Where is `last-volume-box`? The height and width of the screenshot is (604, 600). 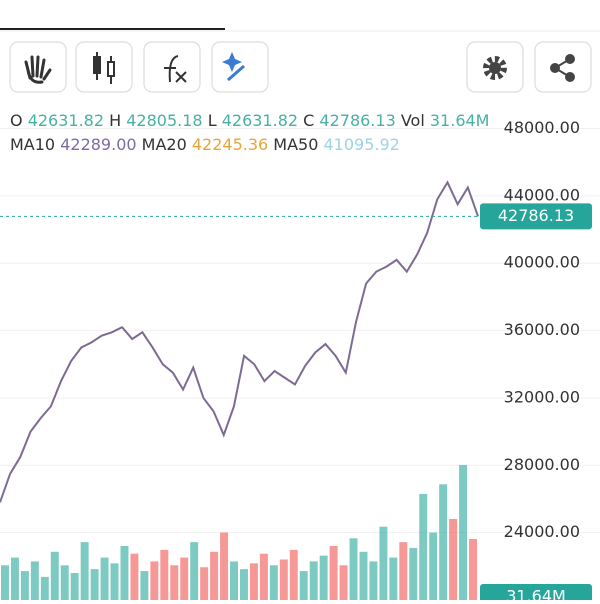
last-volume-box is located at coordinates (536, 594).